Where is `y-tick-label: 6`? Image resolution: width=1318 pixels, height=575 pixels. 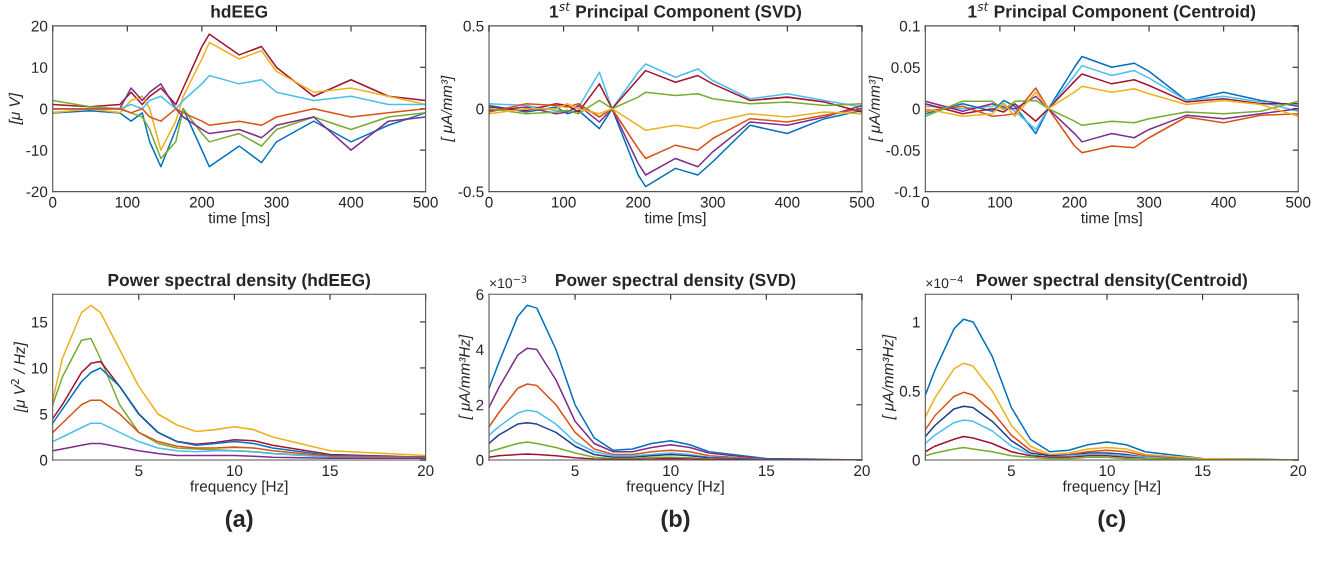
y-tick-label: 6 is located at coordinates (480, 294).